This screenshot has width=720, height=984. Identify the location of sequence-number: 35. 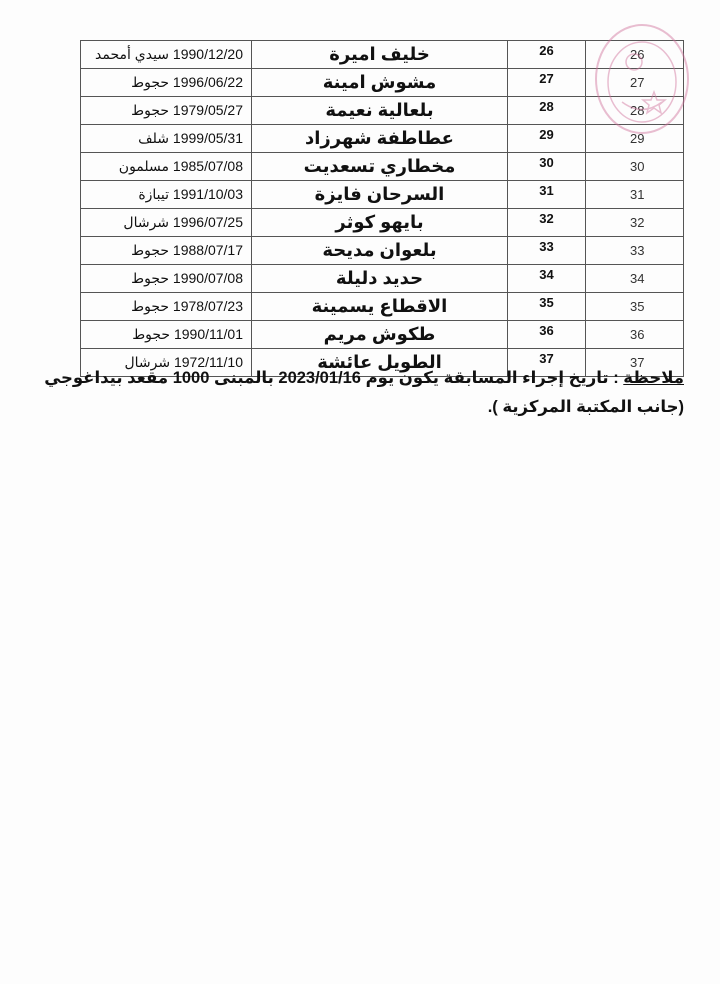
(634, 306).